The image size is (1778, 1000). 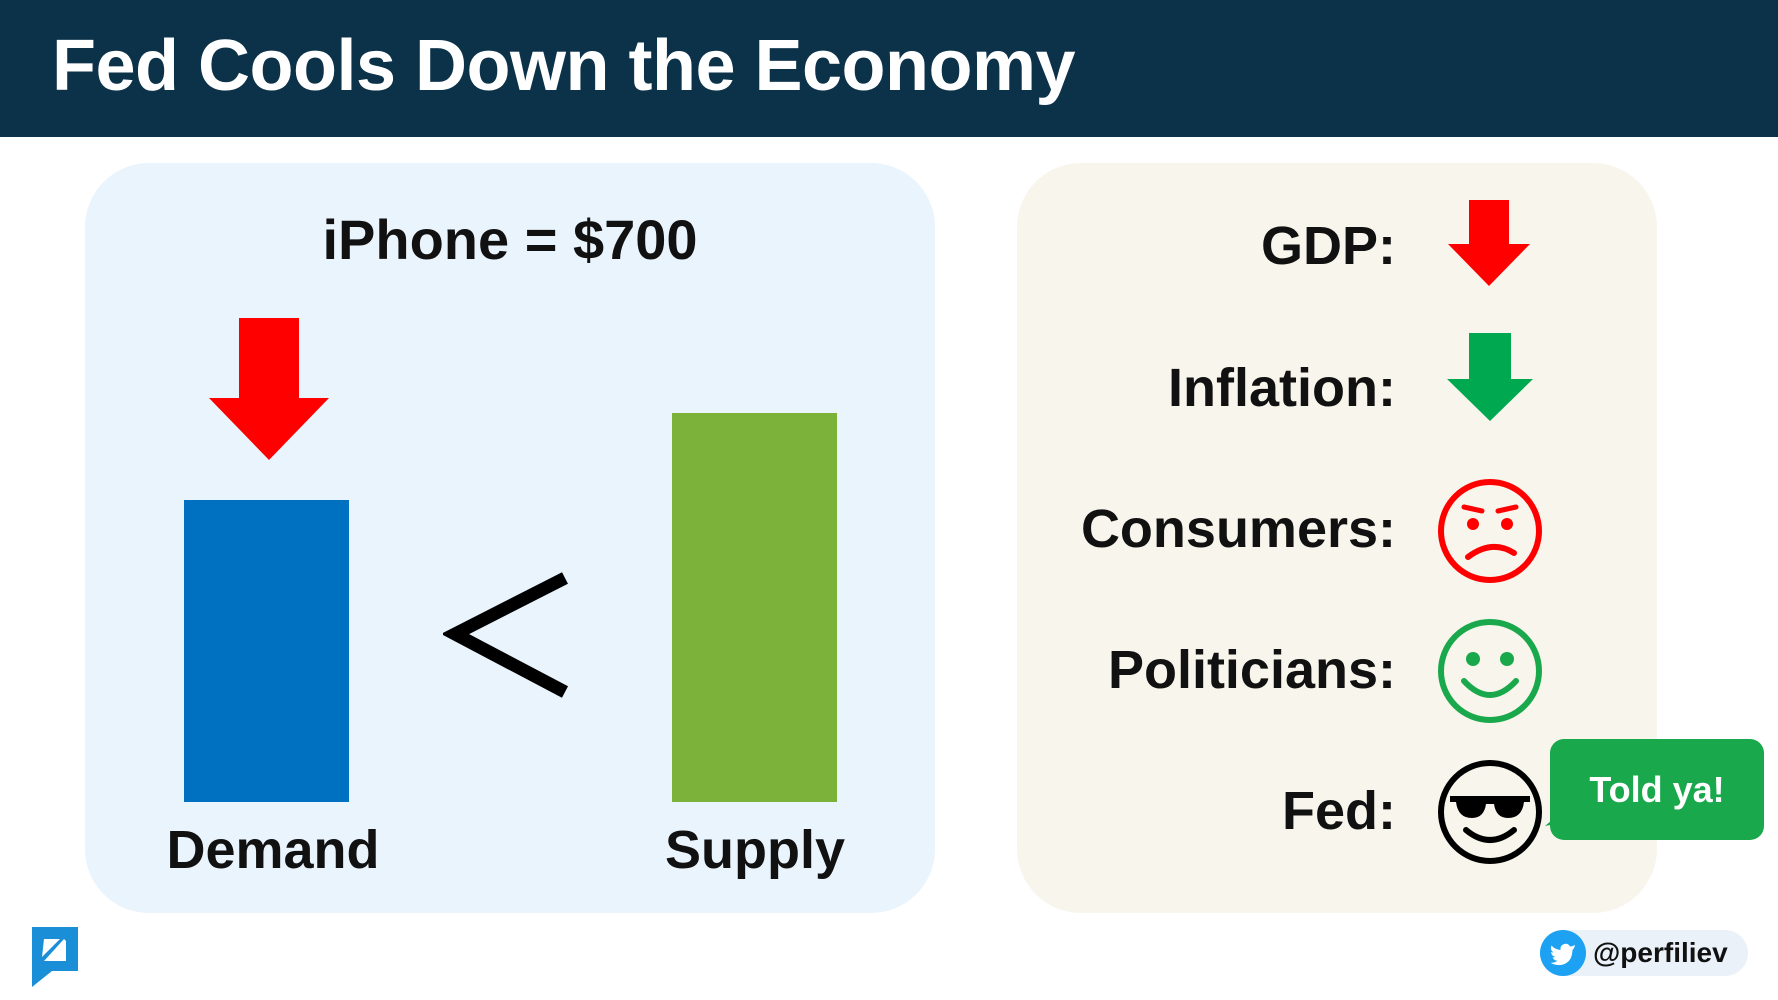 I want to click on demand-down-arrow-icon, so click(x=269, y=389).